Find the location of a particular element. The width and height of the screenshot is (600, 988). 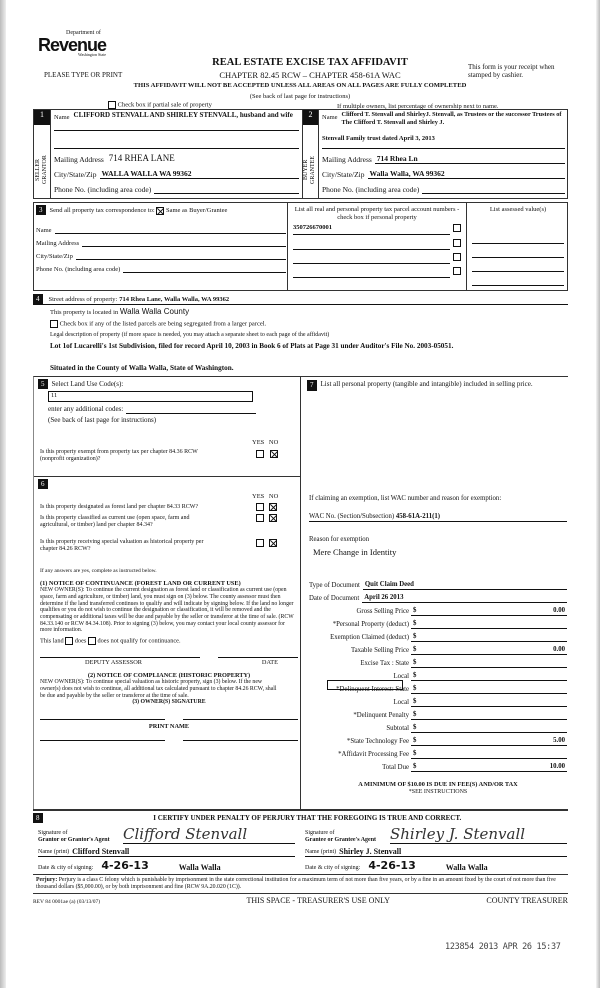

grantor-signature: Clifford Stenvall is located at coordinates (209, 835).